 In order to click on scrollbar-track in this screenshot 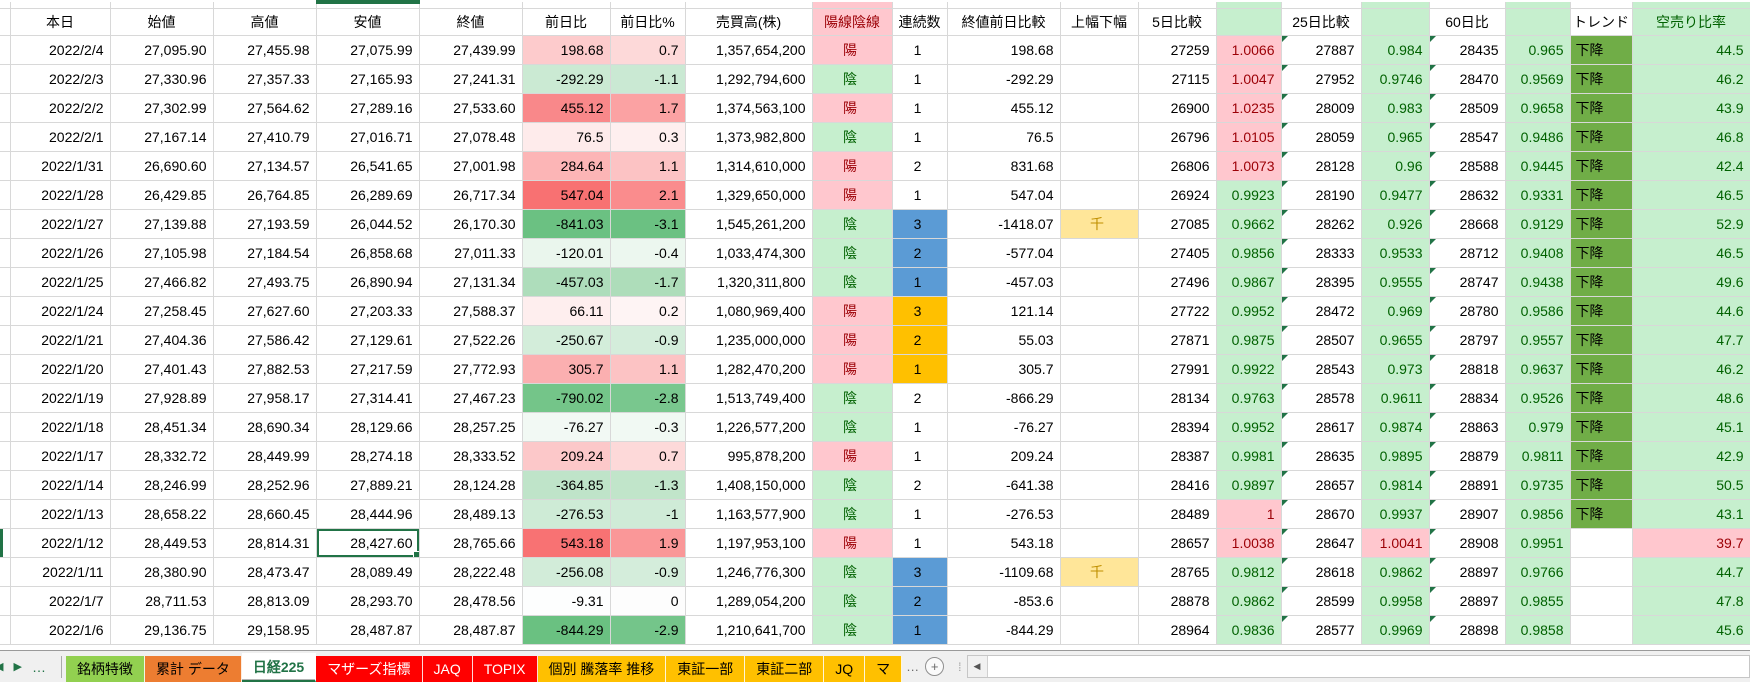, I will do `click(1368, 666)`.